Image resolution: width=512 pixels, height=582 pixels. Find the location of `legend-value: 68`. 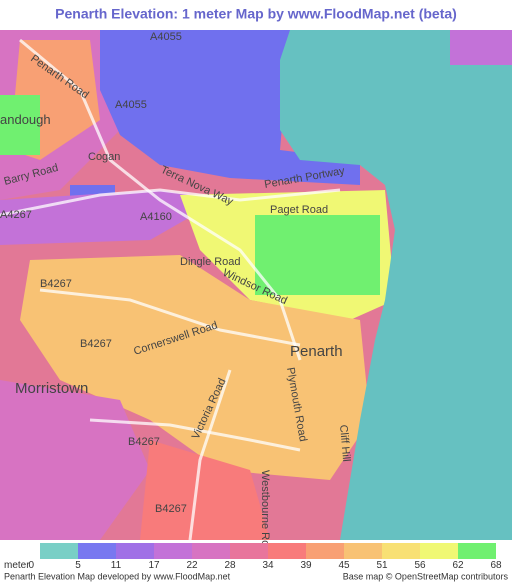

legend-value: 68 is located at coordinates (496, 565).